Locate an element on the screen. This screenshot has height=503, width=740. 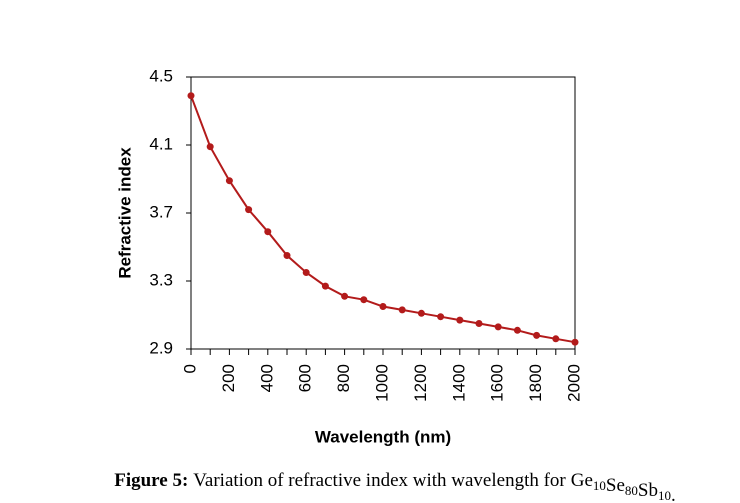
x-tick-label: 1400 is located at coordinates (458, 383).